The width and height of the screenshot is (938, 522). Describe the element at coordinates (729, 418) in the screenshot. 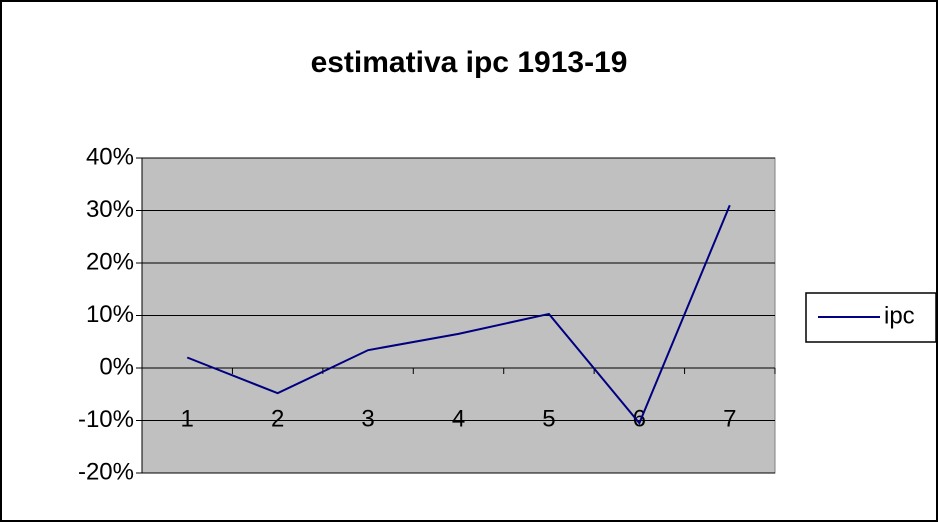

I see `x-tick-label: 7` at that location.